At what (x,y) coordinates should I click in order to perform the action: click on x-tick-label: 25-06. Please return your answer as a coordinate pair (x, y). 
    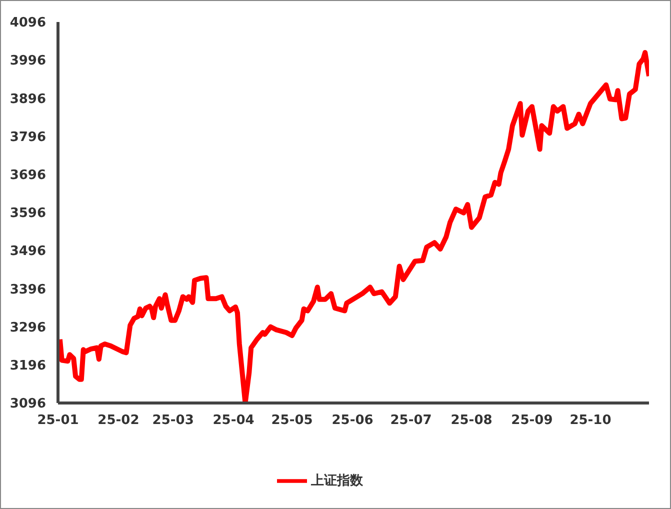
    Looking at the image, I should click on (353, 420).